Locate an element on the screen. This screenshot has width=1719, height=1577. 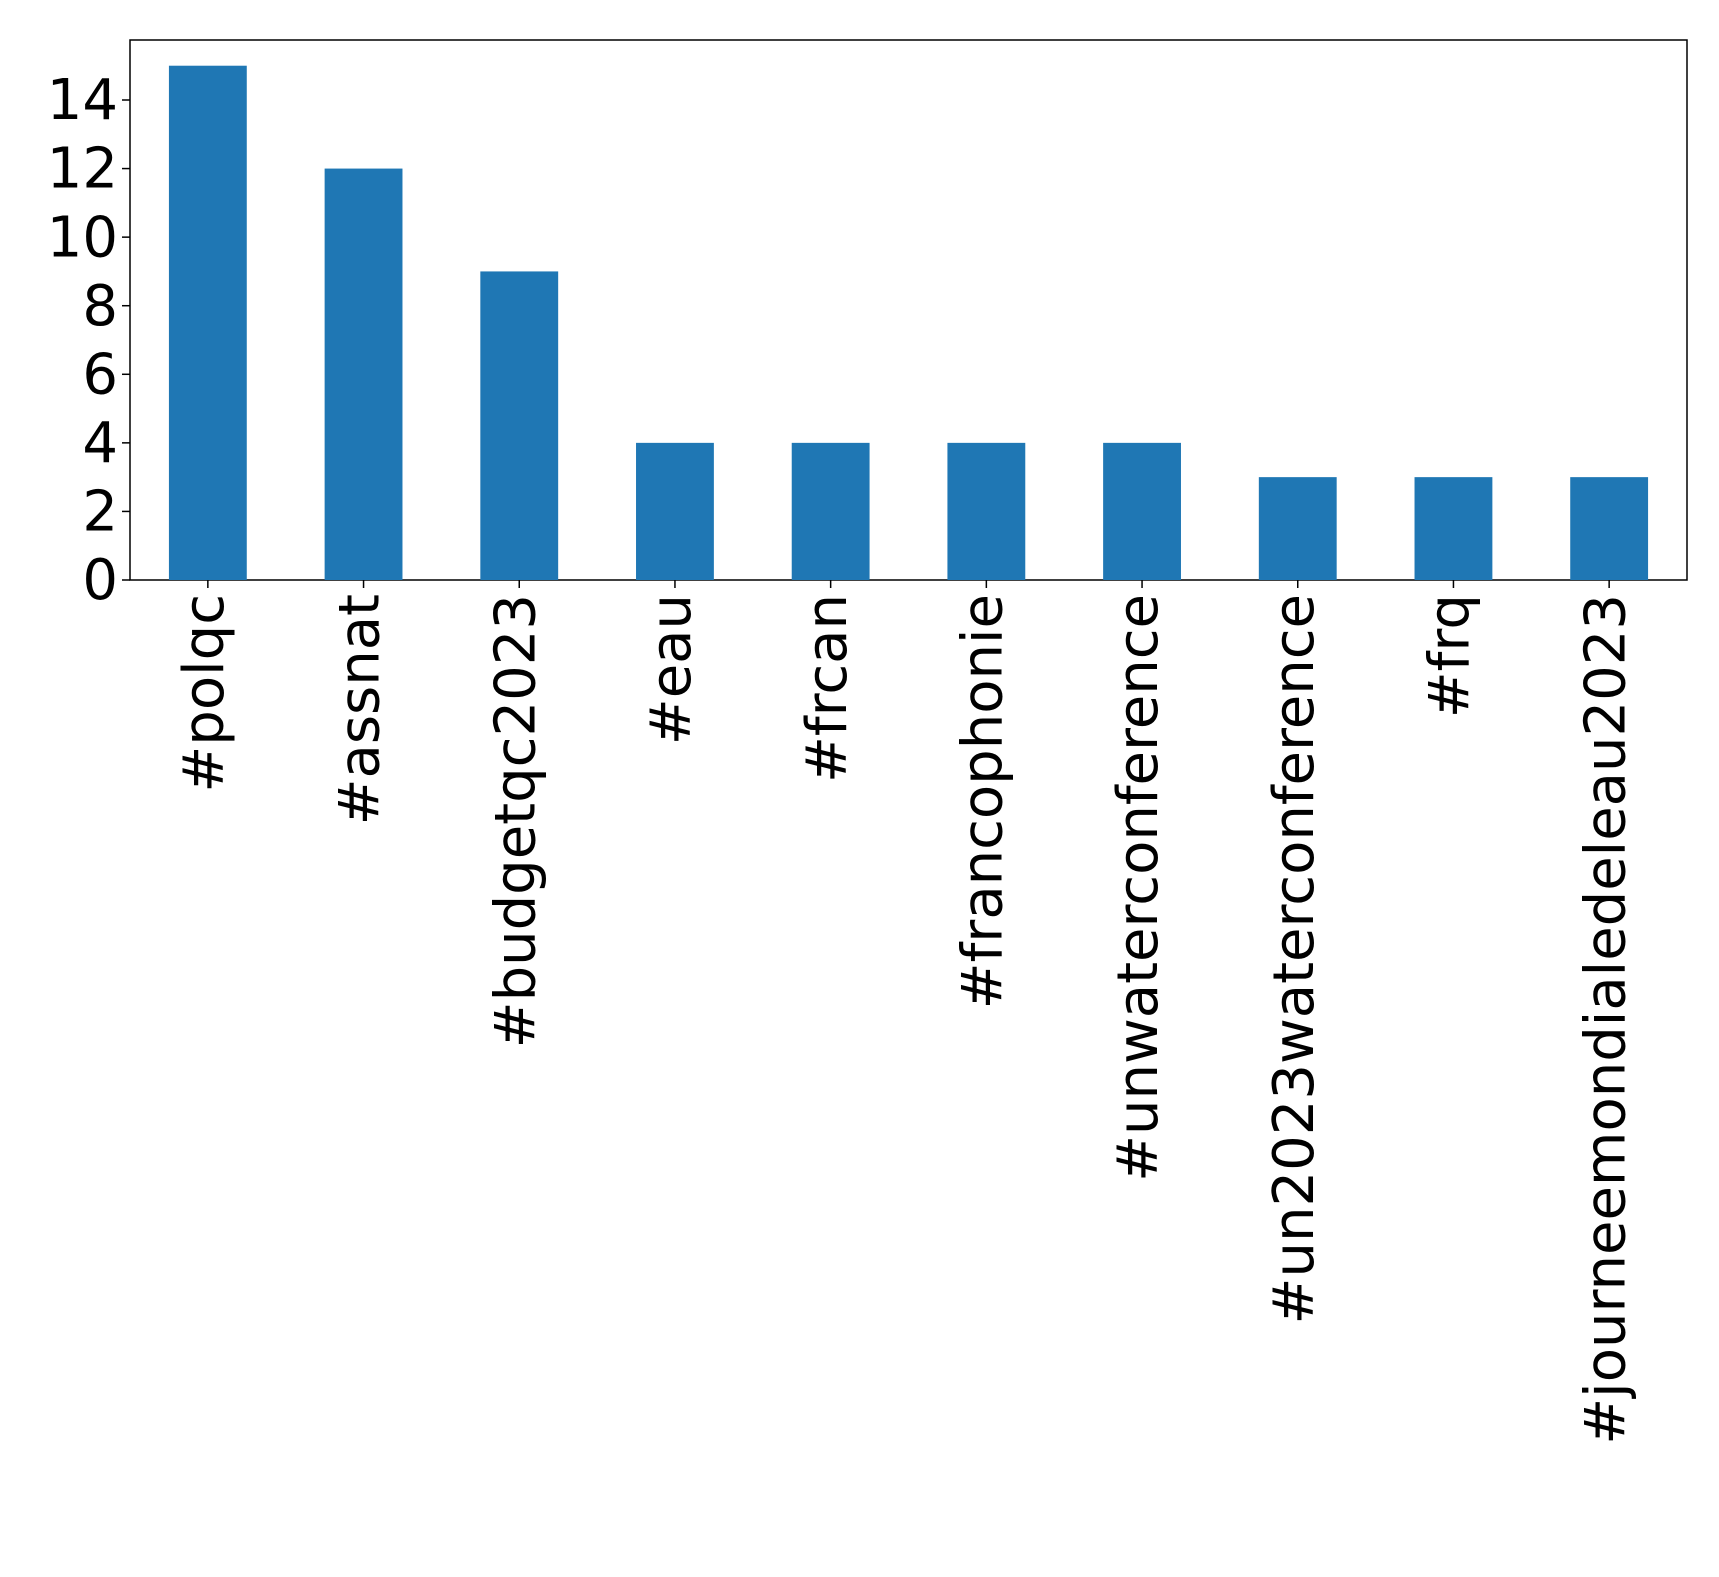
x-tick-label: #francophonie is located at coordinates (982, 801).